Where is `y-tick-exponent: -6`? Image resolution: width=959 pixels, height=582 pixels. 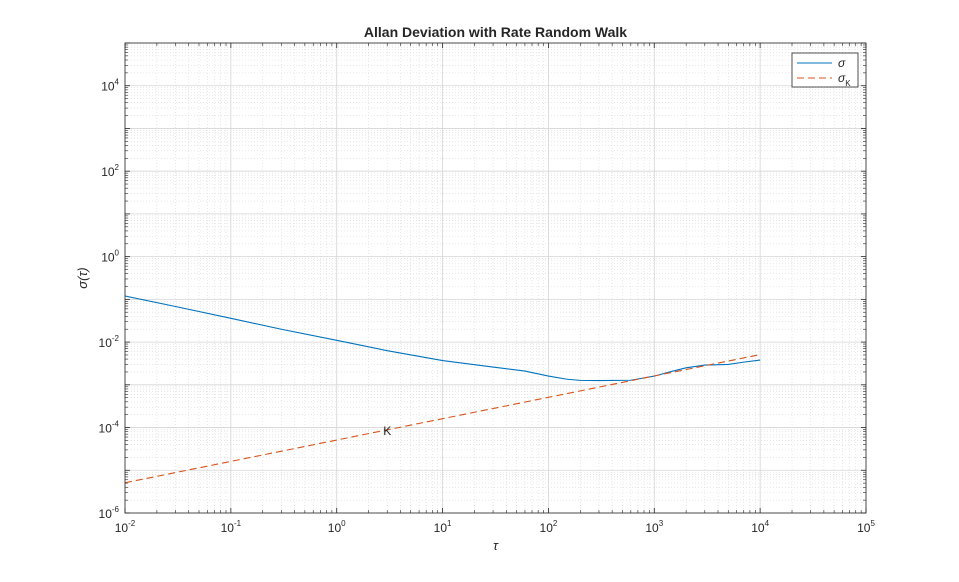
y-tick-exponent: -6 is located at coordinates (116, 509).